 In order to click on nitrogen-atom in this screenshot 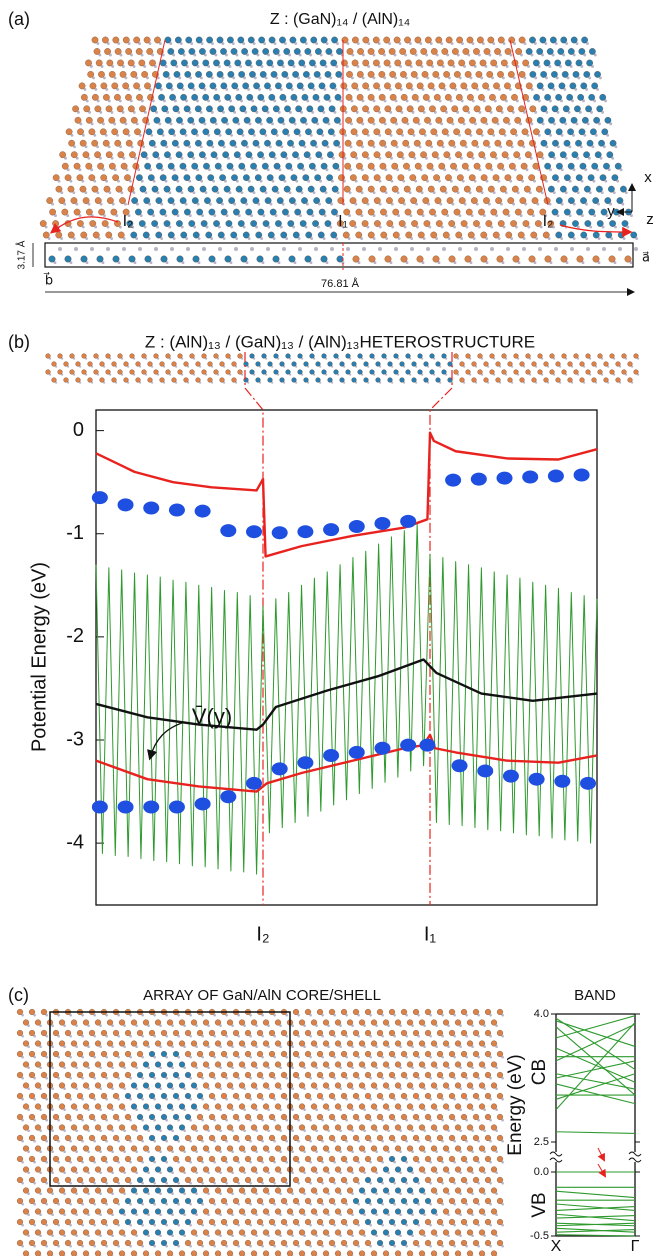, I will do `click(140, 249)`.